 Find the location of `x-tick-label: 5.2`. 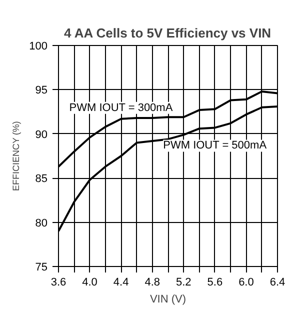

x-tick-label: 5.2 is located at coordinates (184, 282).